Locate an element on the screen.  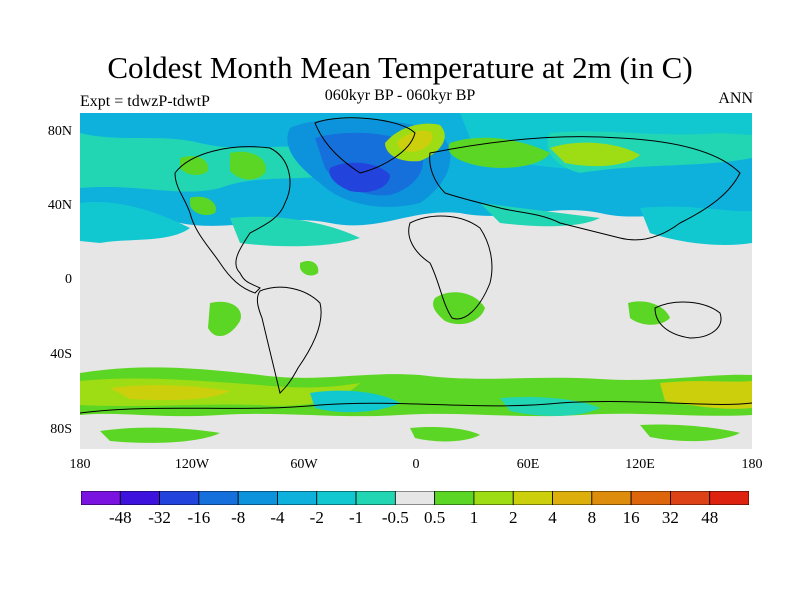
lon-label-180w: 180 is located at coordinates (80, 464).